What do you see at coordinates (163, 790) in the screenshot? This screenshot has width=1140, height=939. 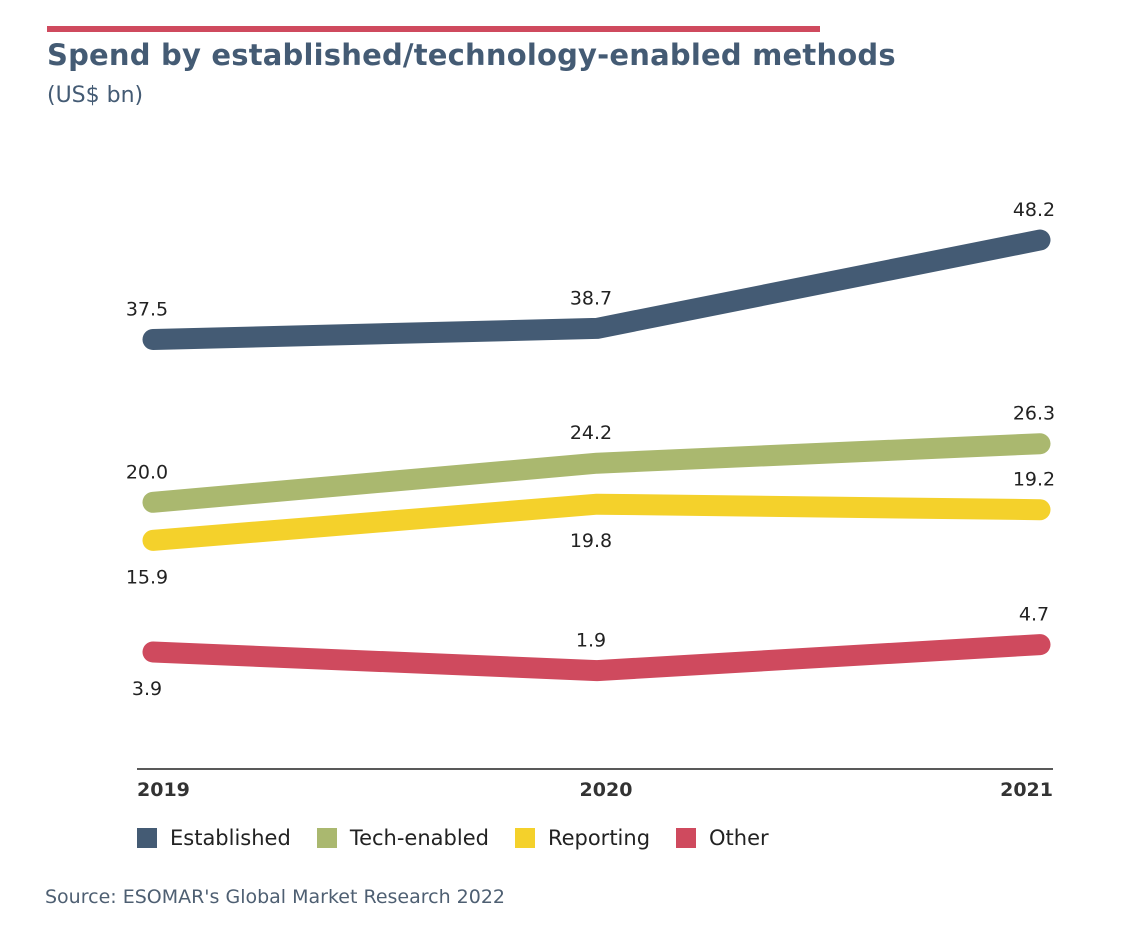 I see `x-tick-label-2019: 2019` at bounding box center [163, 790].